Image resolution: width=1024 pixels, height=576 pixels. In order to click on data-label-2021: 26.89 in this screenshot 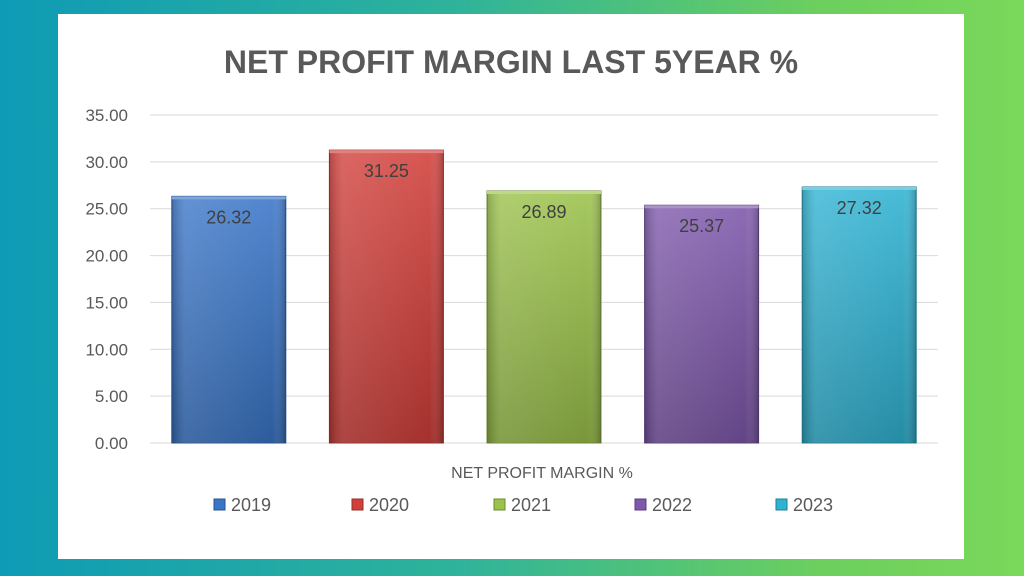, I will do `click(543, 212)`.